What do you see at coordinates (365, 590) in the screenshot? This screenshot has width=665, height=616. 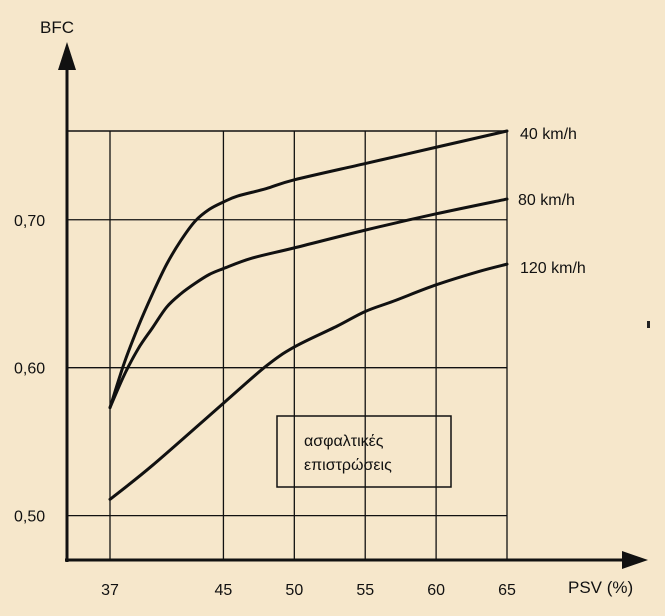 I see `x-tick-label: 55` at bounding box center [365, 590].